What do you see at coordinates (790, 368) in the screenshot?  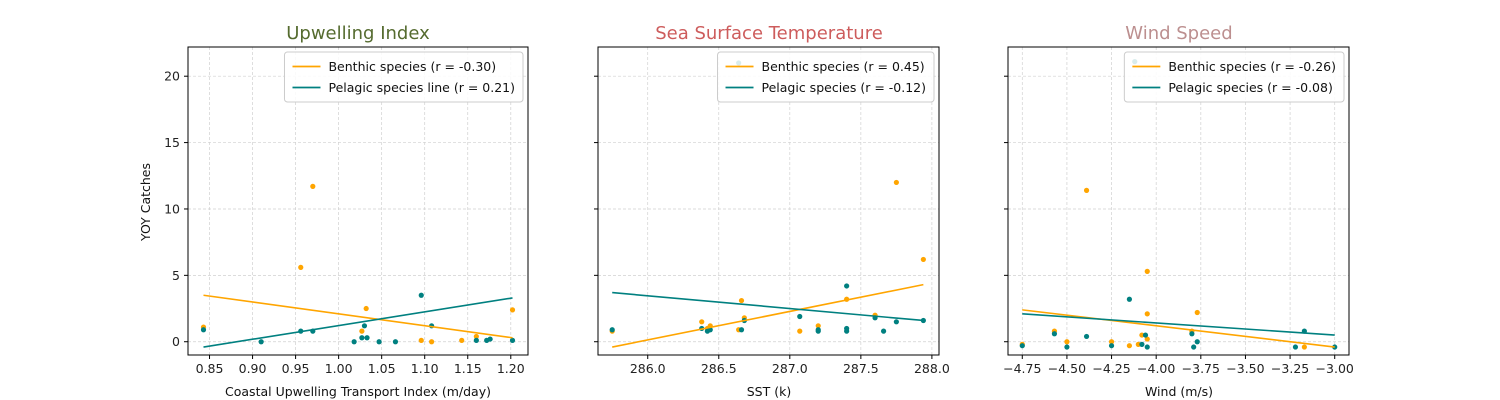 I see `x-tick-label: 287.0` at bounding box center [790, 368].